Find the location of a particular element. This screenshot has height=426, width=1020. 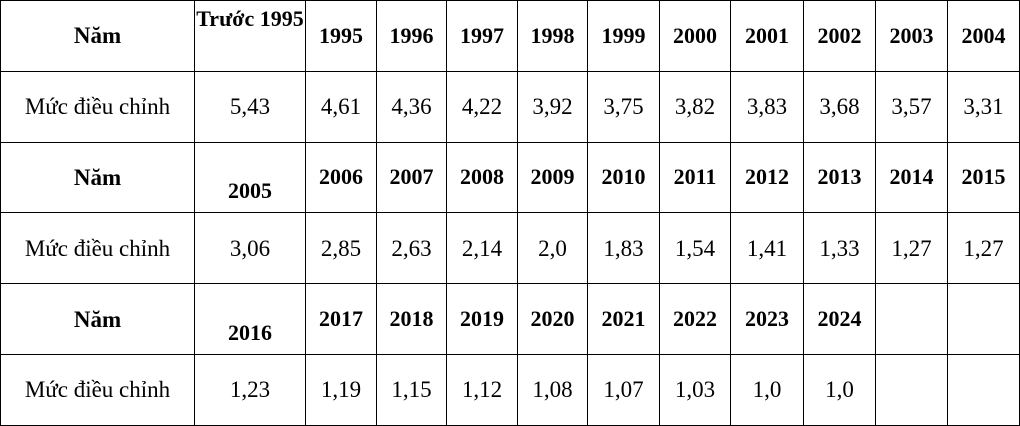

year-cell: 2011 is located at coordinates (695, 177).